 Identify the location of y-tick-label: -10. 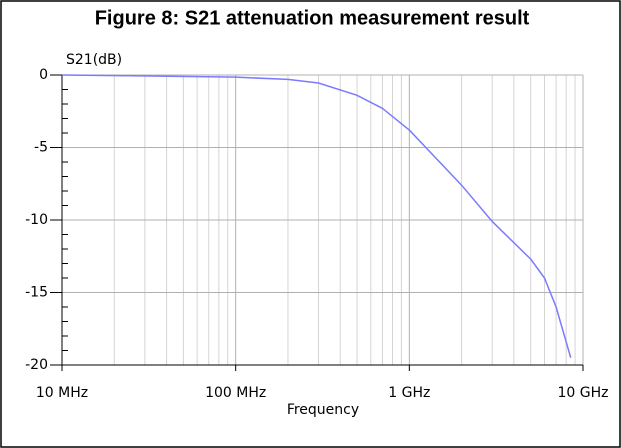
(36, 220).